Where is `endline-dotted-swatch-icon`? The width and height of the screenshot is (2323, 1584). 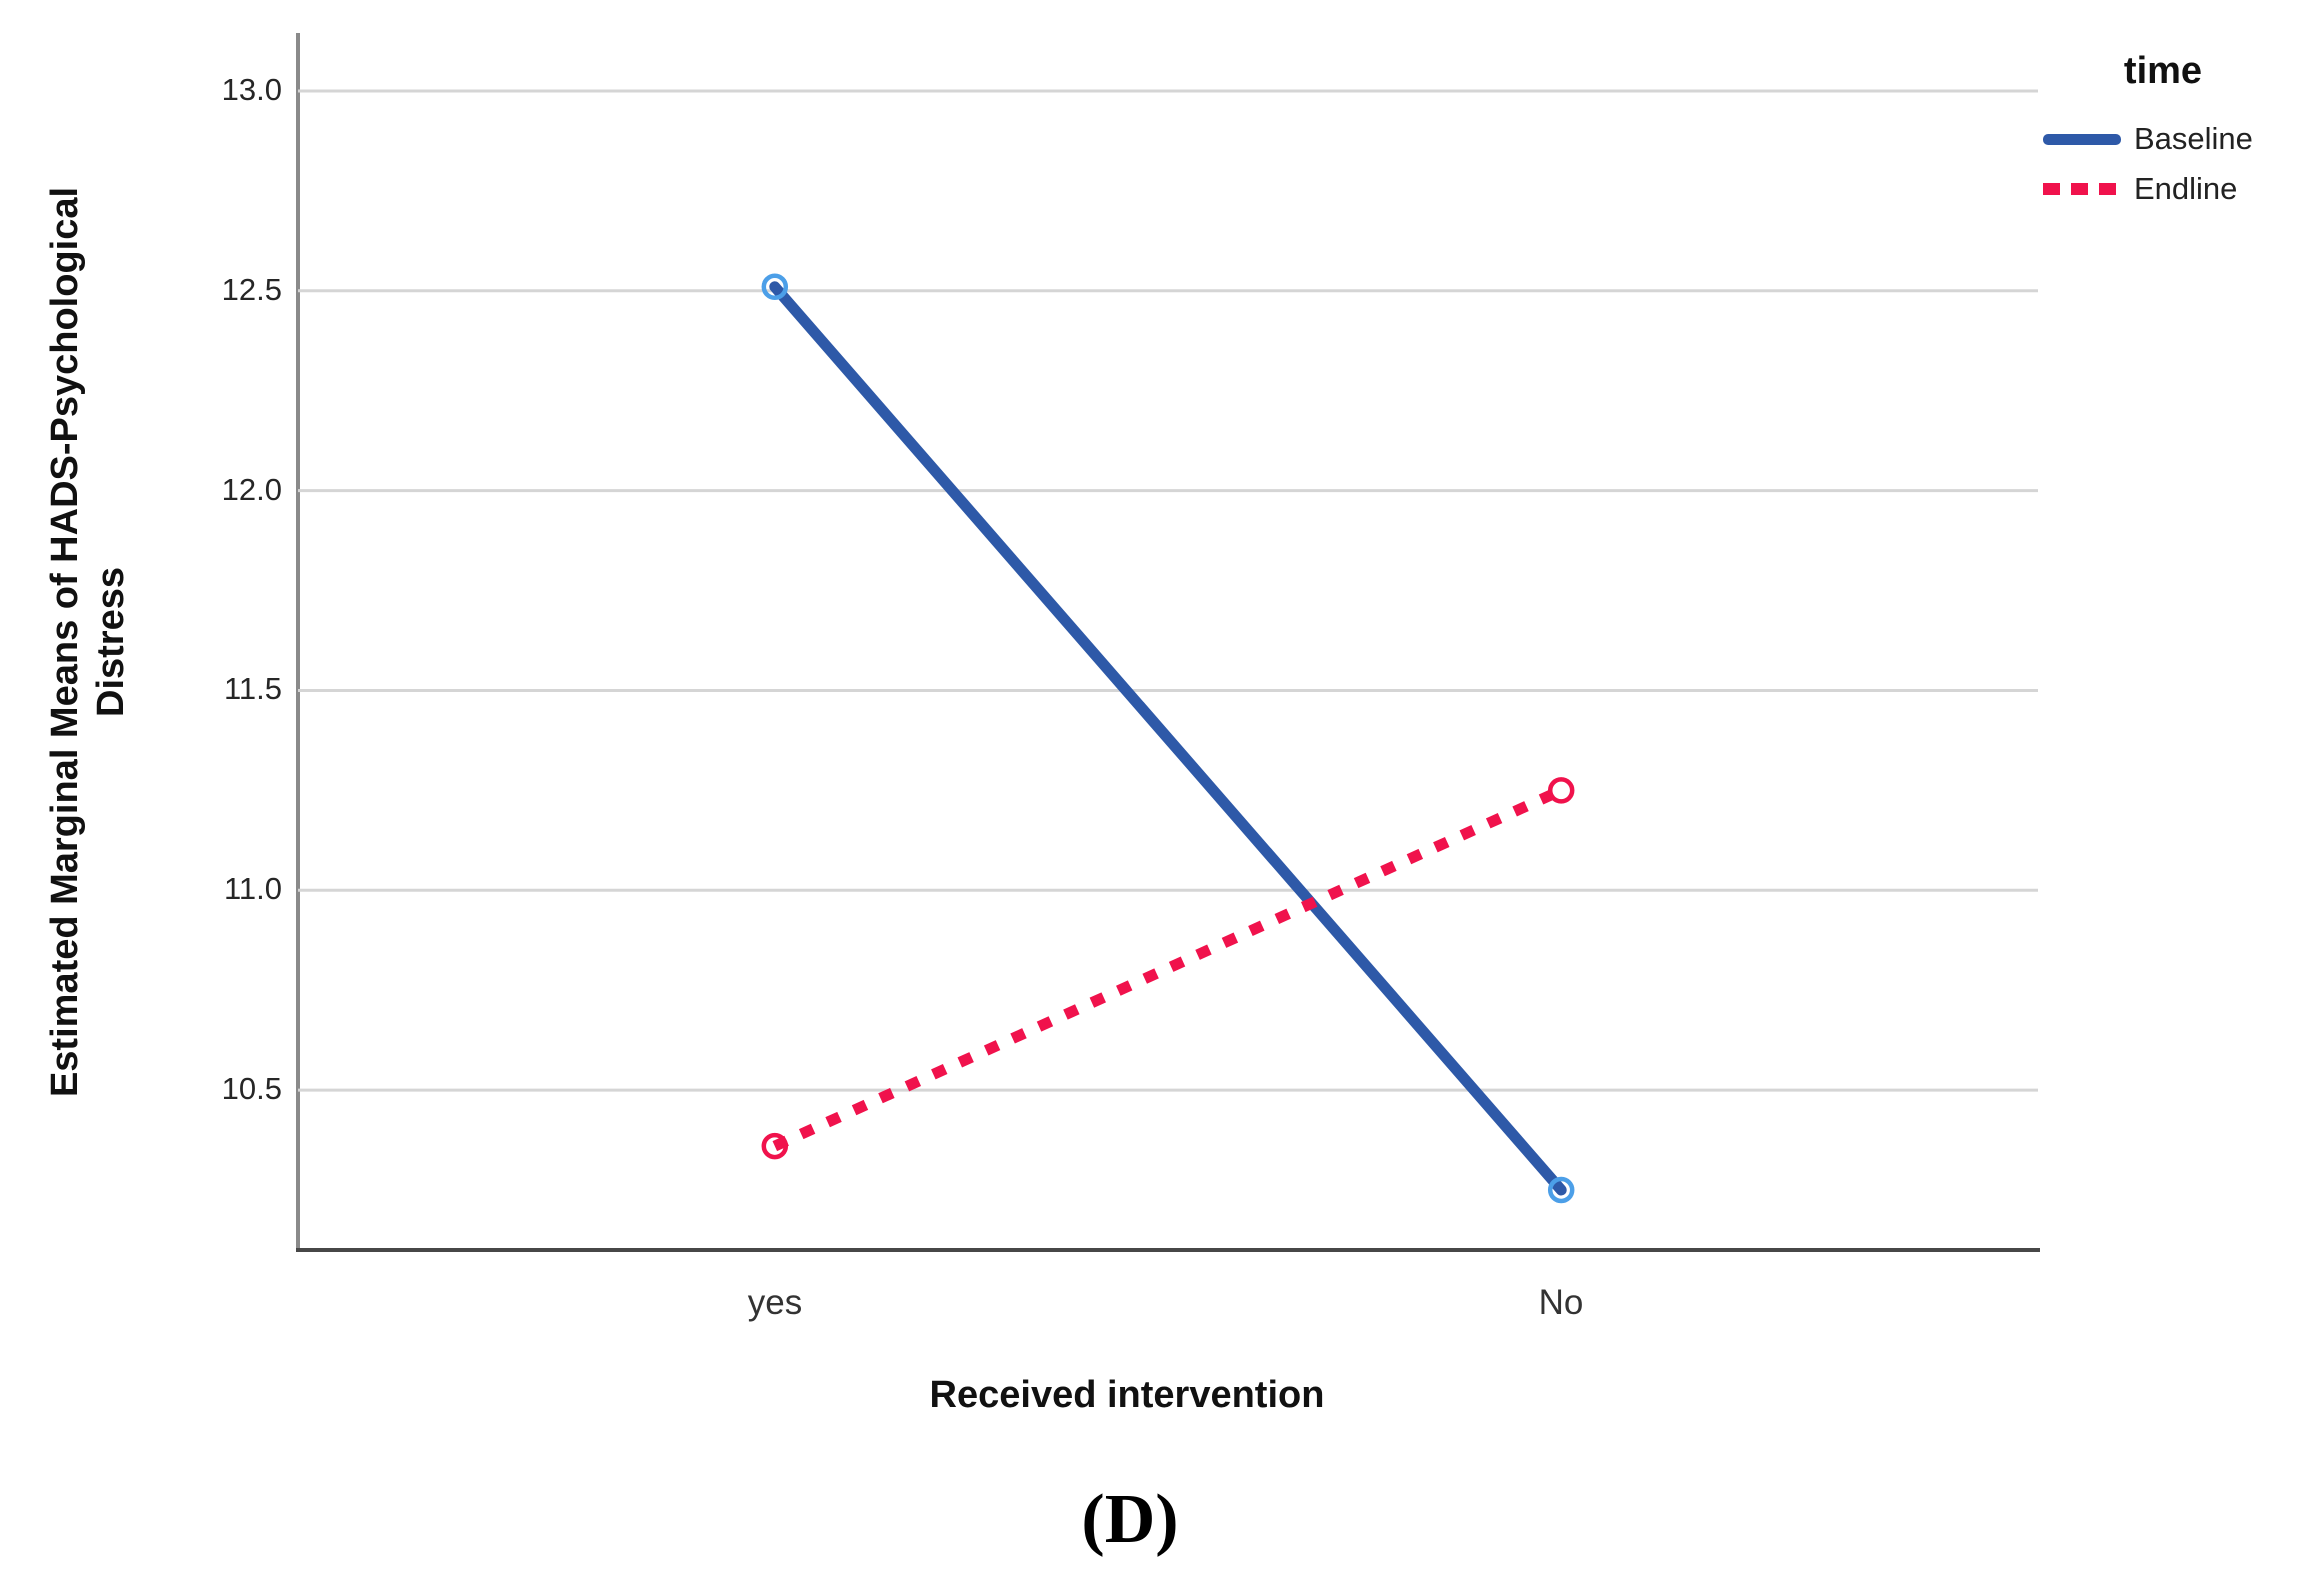
endline-dotted-swatch-icon is located at coordinates (2082, 189).